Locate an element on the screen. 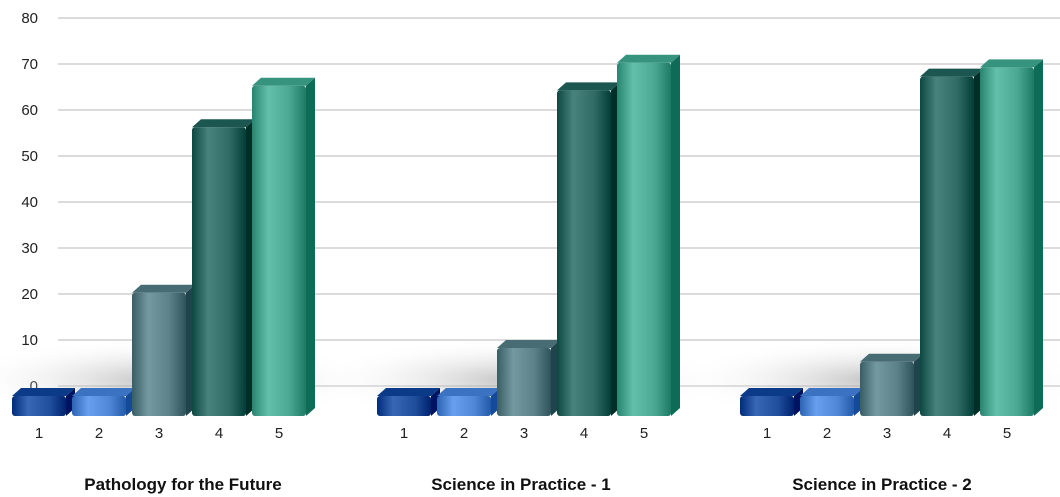 This screenshot has width=1060, height=497. y-tick-label: 40 is located at coordinates (29, 202).